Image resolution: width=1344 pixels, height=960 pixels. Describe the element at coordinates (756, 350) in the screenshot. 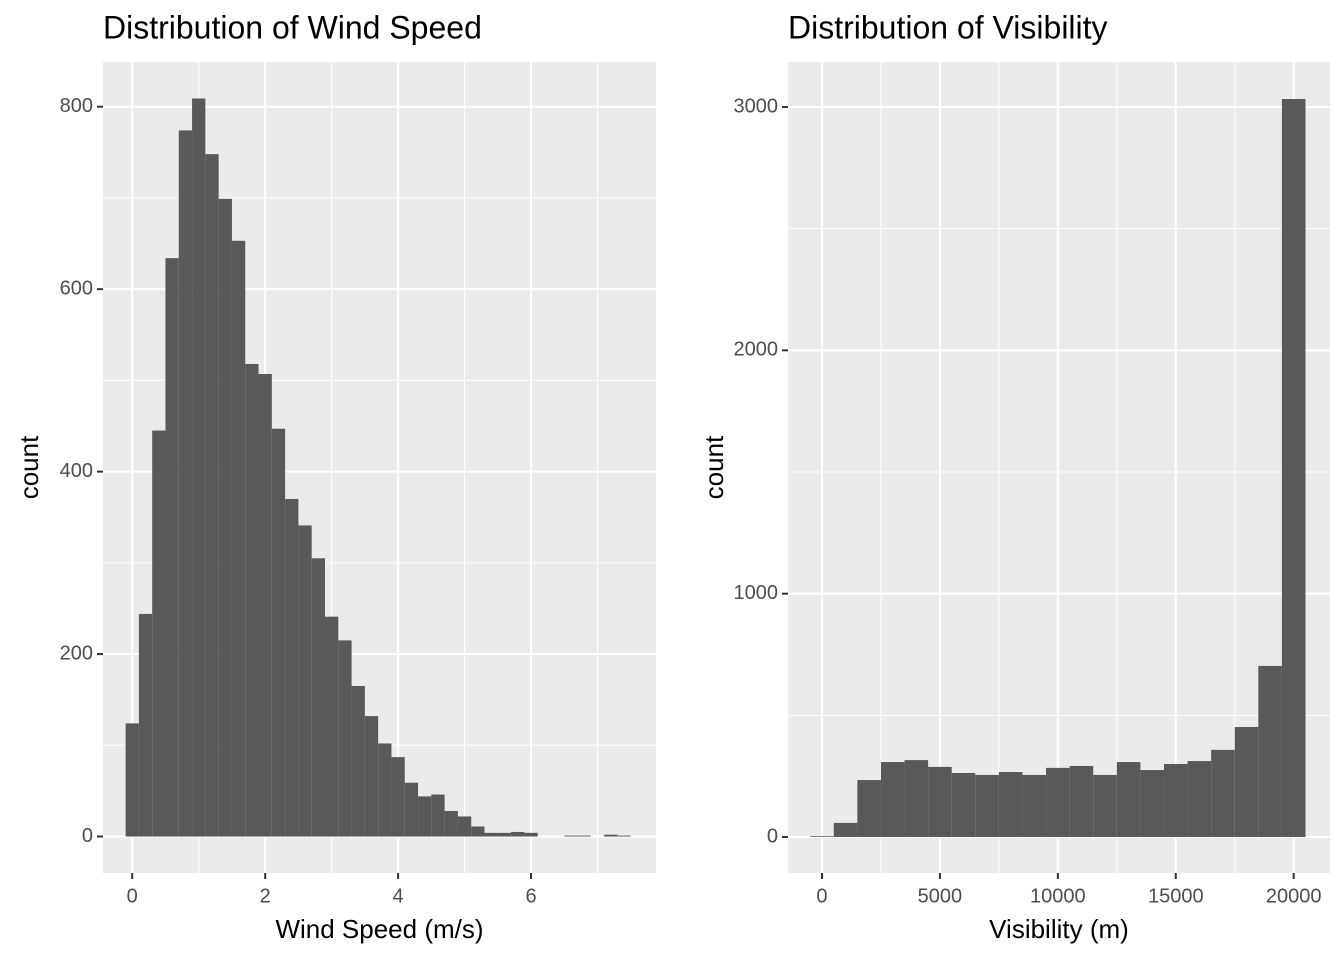

I see `y-tick-label: 2000` at that location.